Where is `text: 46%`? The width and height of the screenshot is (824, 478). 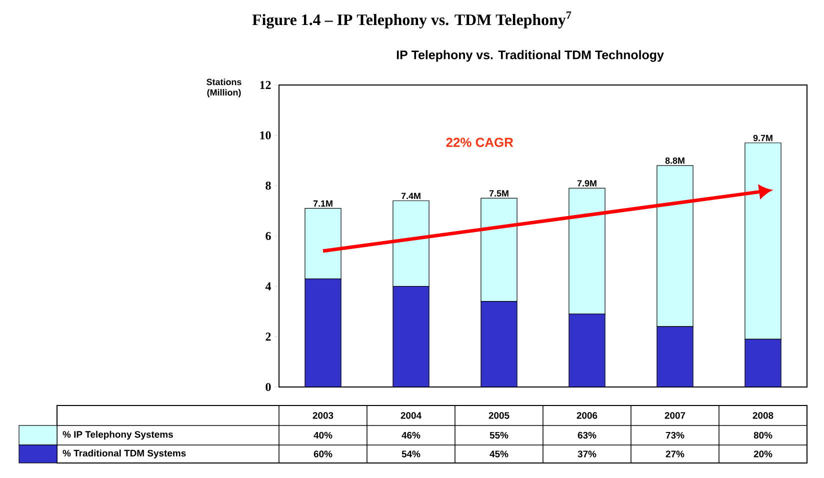 text: 46% is located at coordinates (411, 435).